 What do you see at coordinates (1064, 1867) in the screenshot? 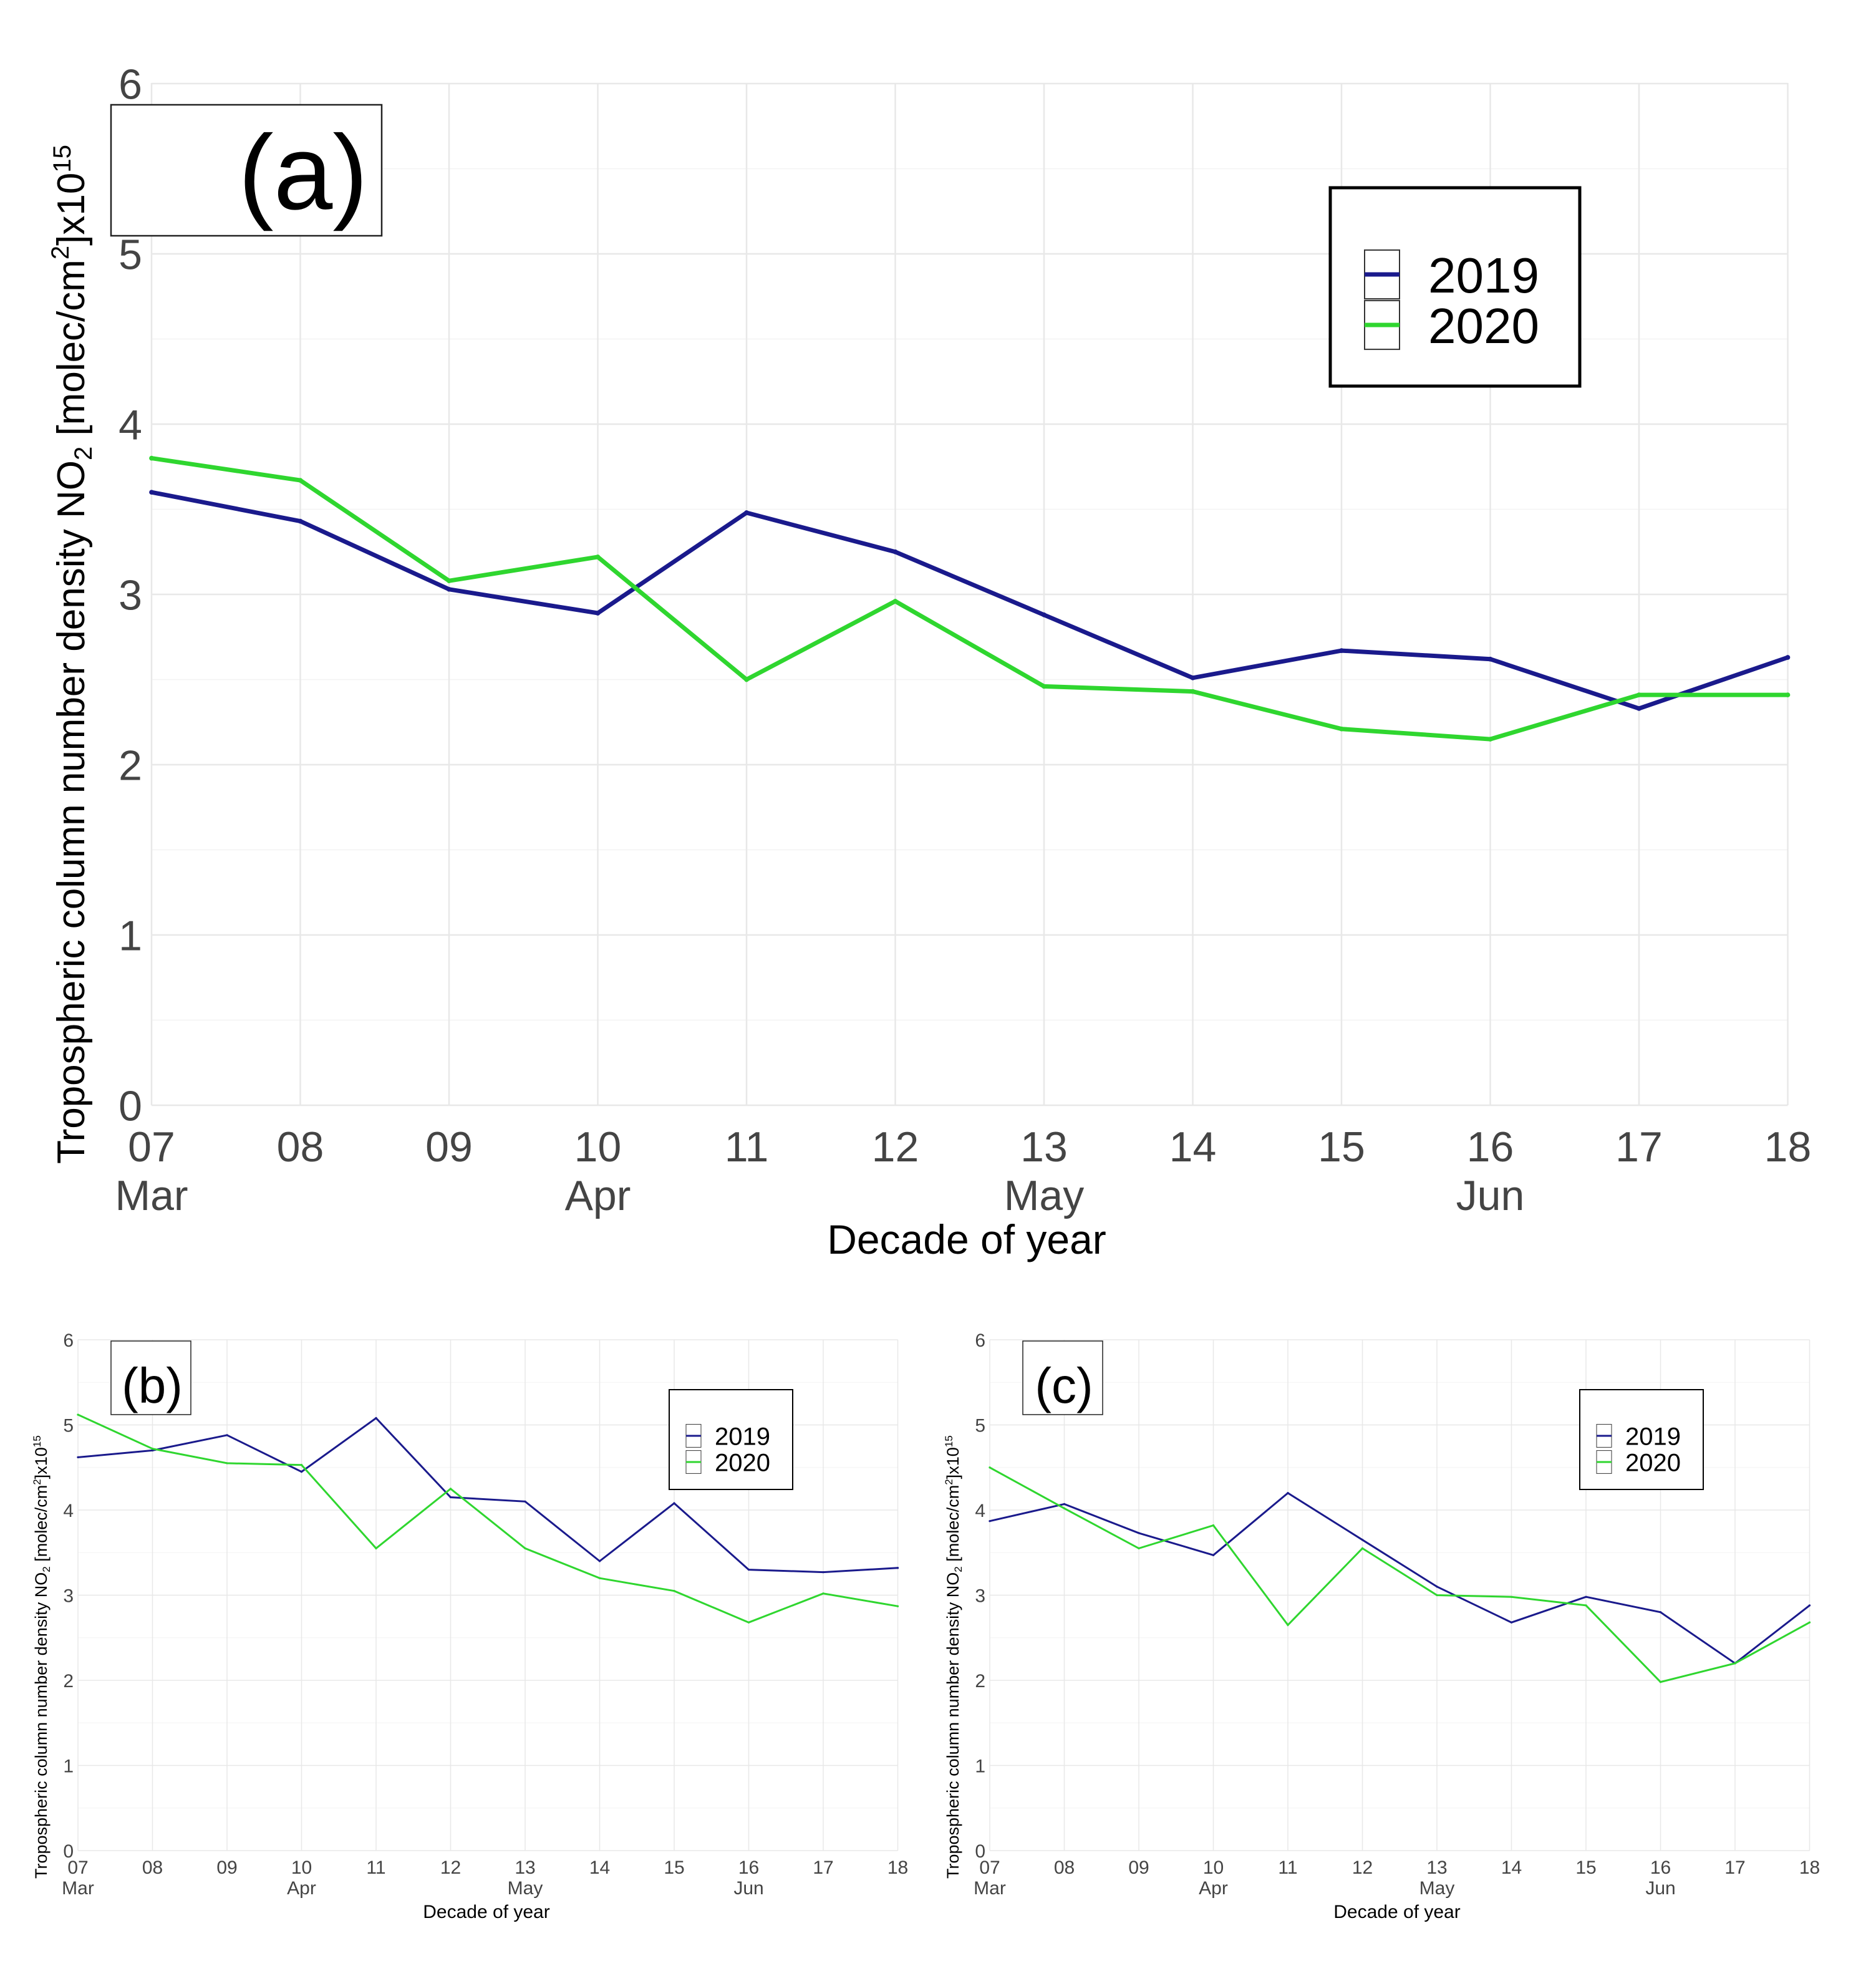
I see `x-tick-label: 08` at bounding box center [1064, 1867].